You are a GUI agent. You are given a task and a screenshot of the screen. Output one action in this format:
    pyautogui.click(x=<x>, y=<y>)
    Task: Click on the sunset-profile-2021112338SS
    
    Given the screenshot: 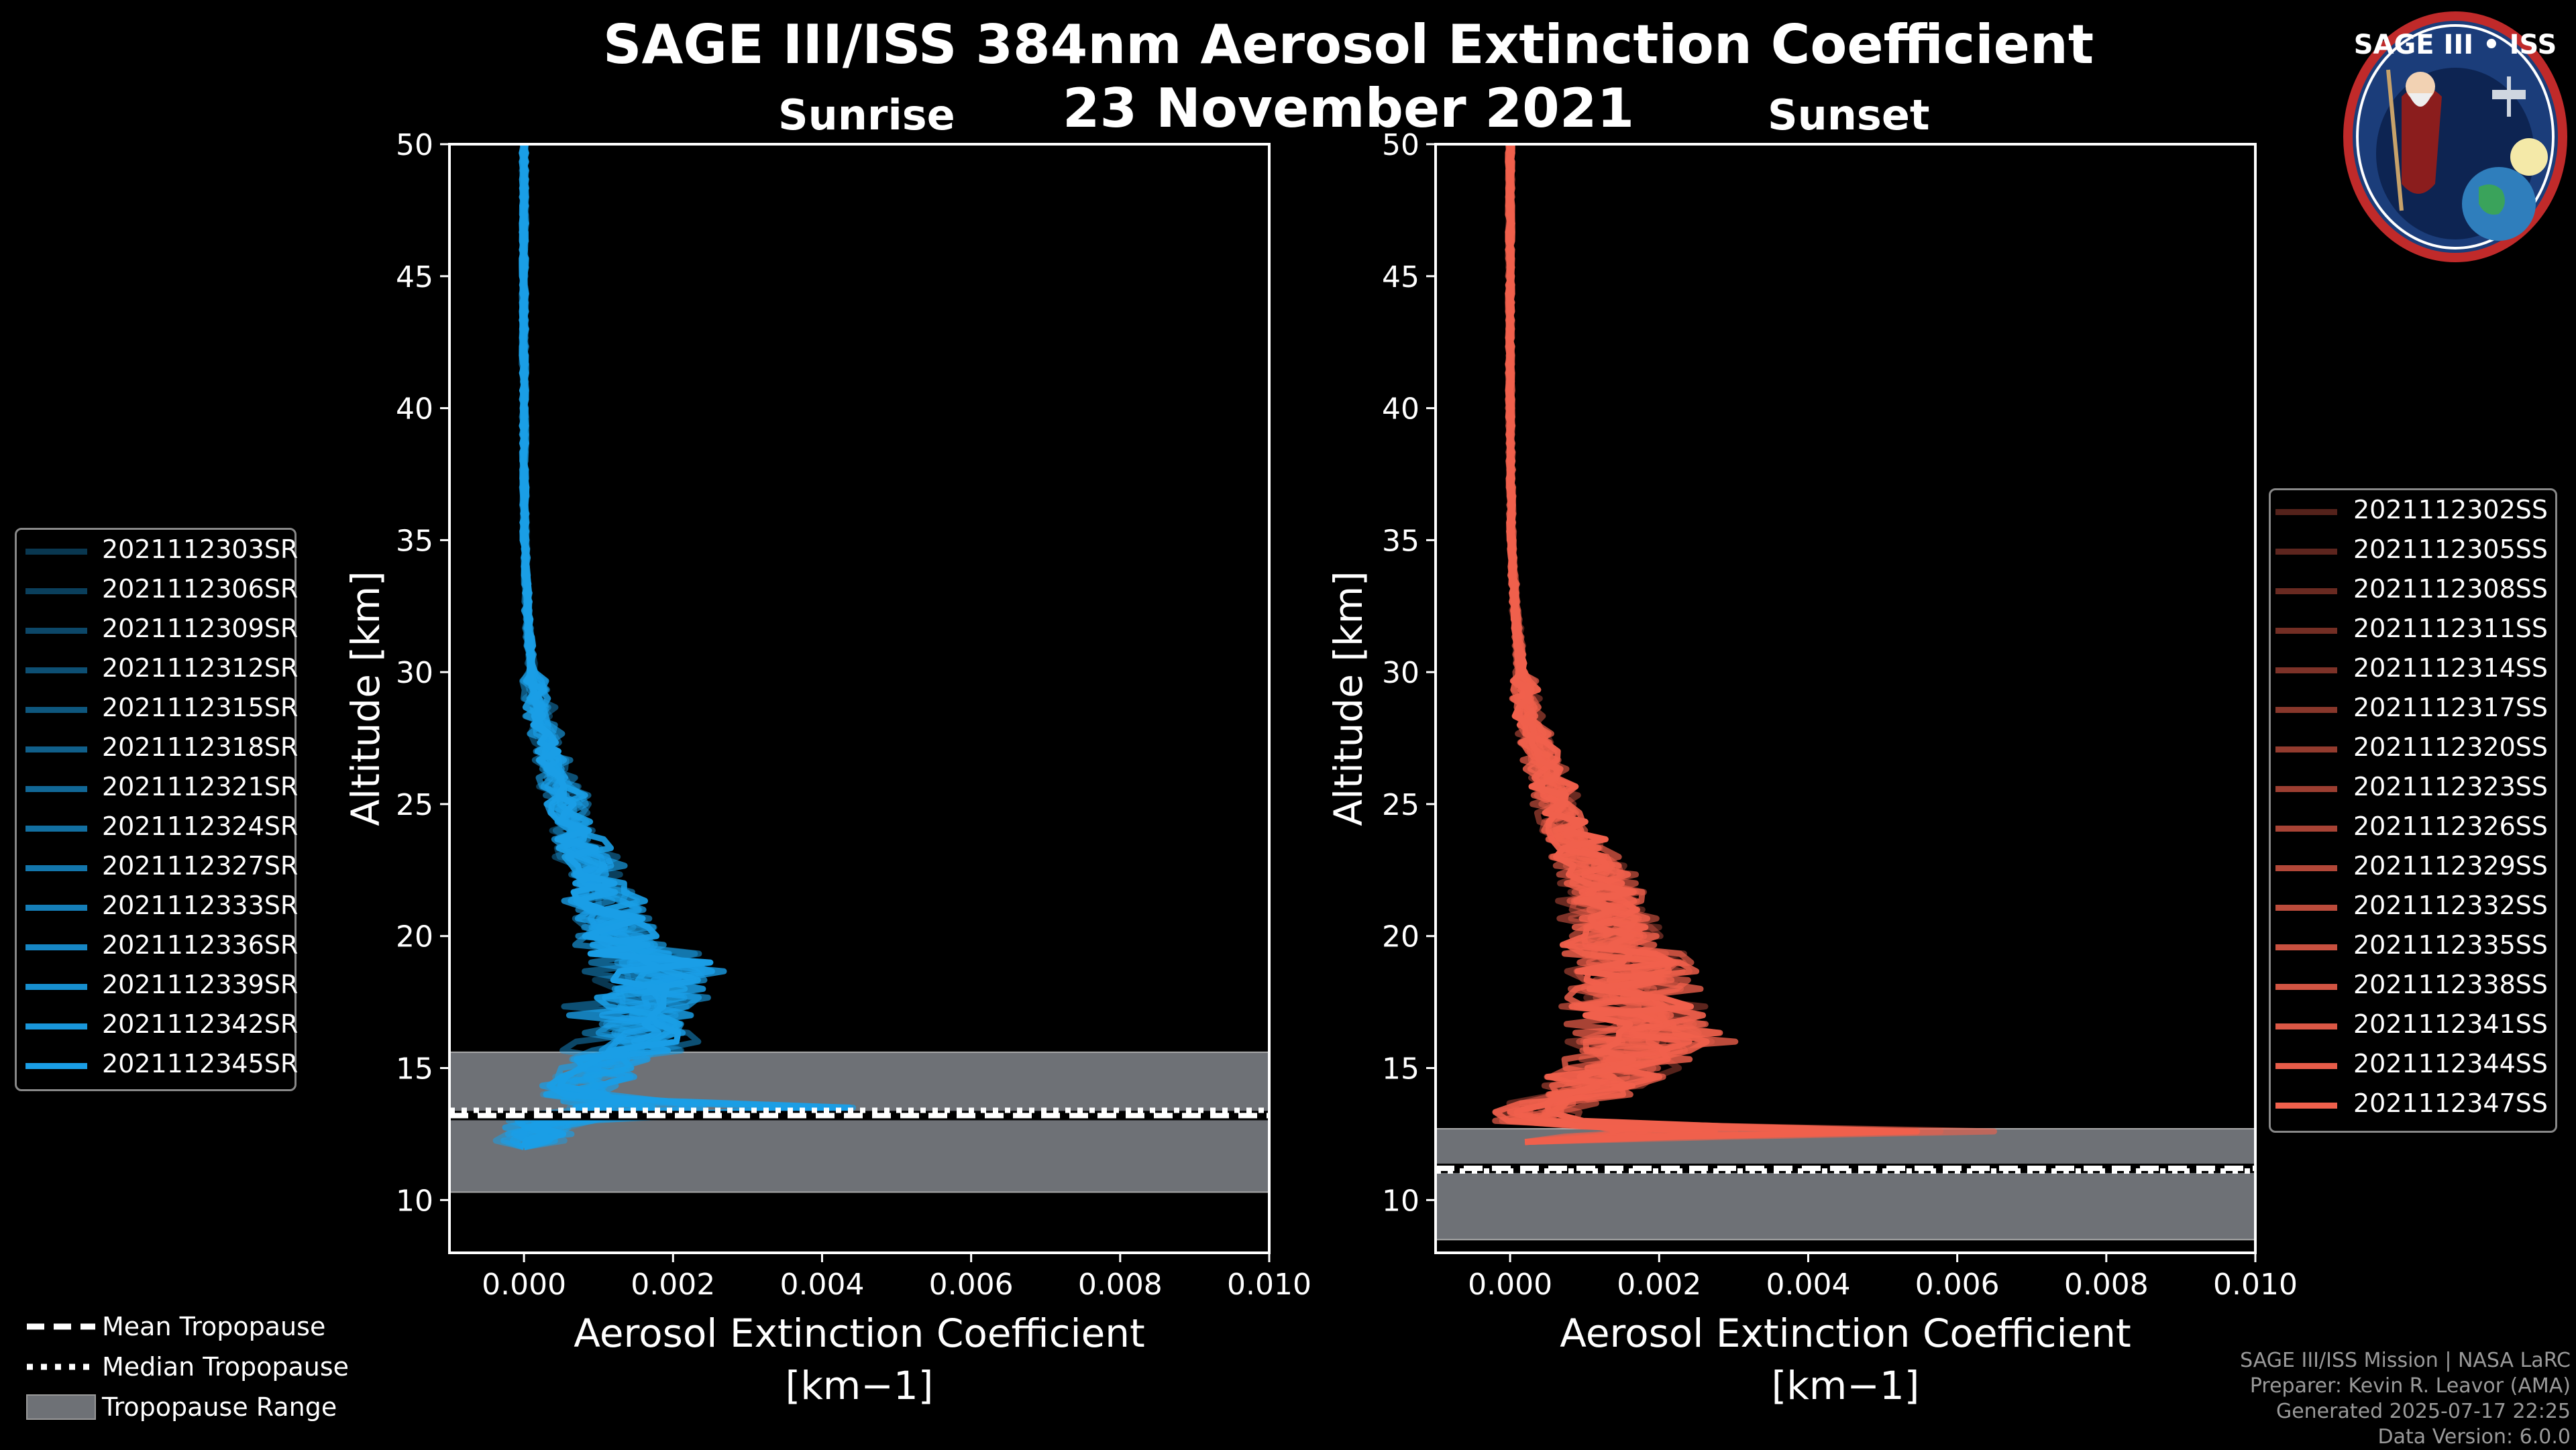 What is the action you would take?
    pyautogui.click(x=1704, y=645)
    